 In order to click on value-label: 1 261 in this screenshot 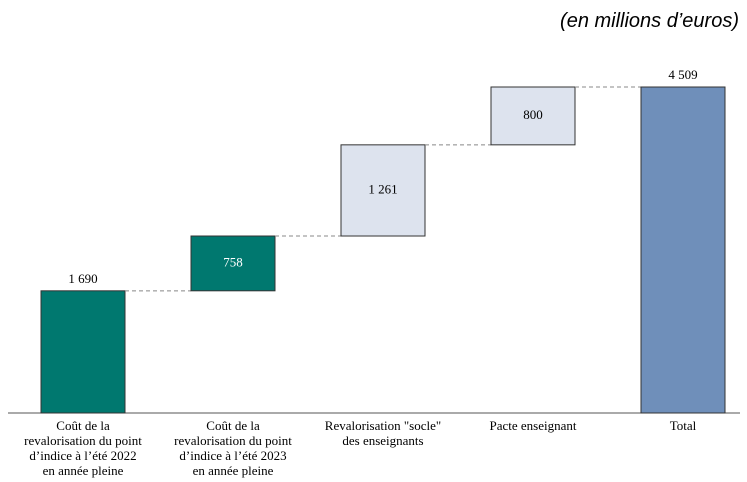, I will do `click(382, 188)`.